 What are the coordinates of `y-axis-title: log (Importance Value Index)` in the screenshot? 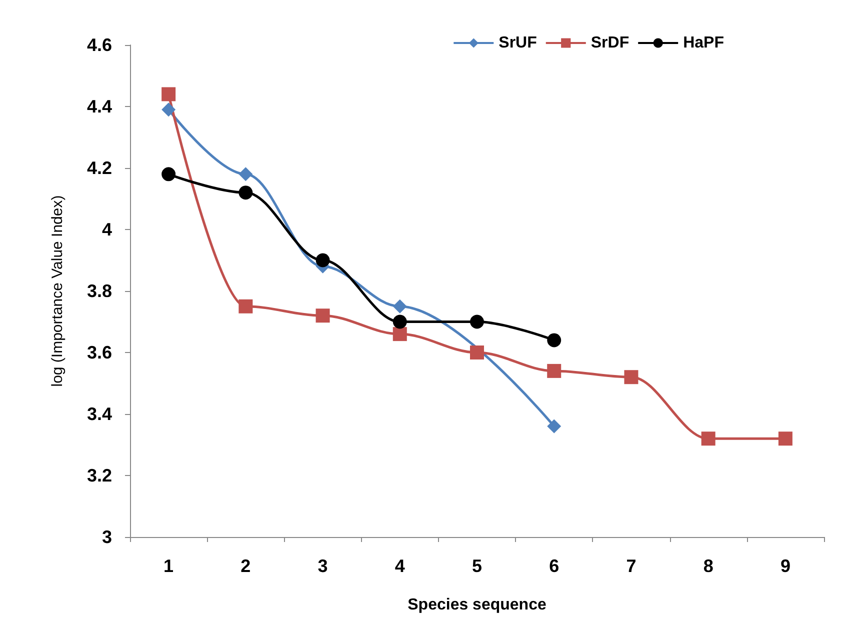 It's located at (57, 291).